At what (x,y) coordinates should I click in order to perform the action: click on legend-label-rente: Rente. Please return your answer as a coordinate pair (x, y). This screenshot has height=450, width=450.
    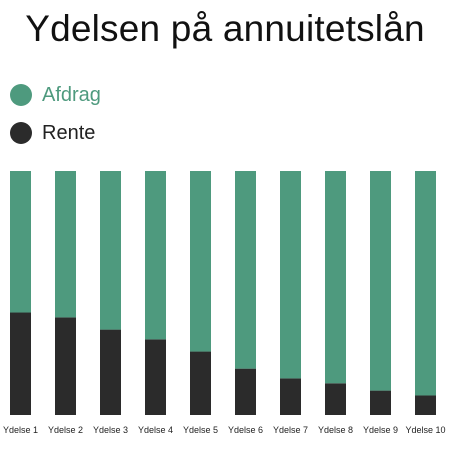
    Looking at the image, I should click on (69, 132).